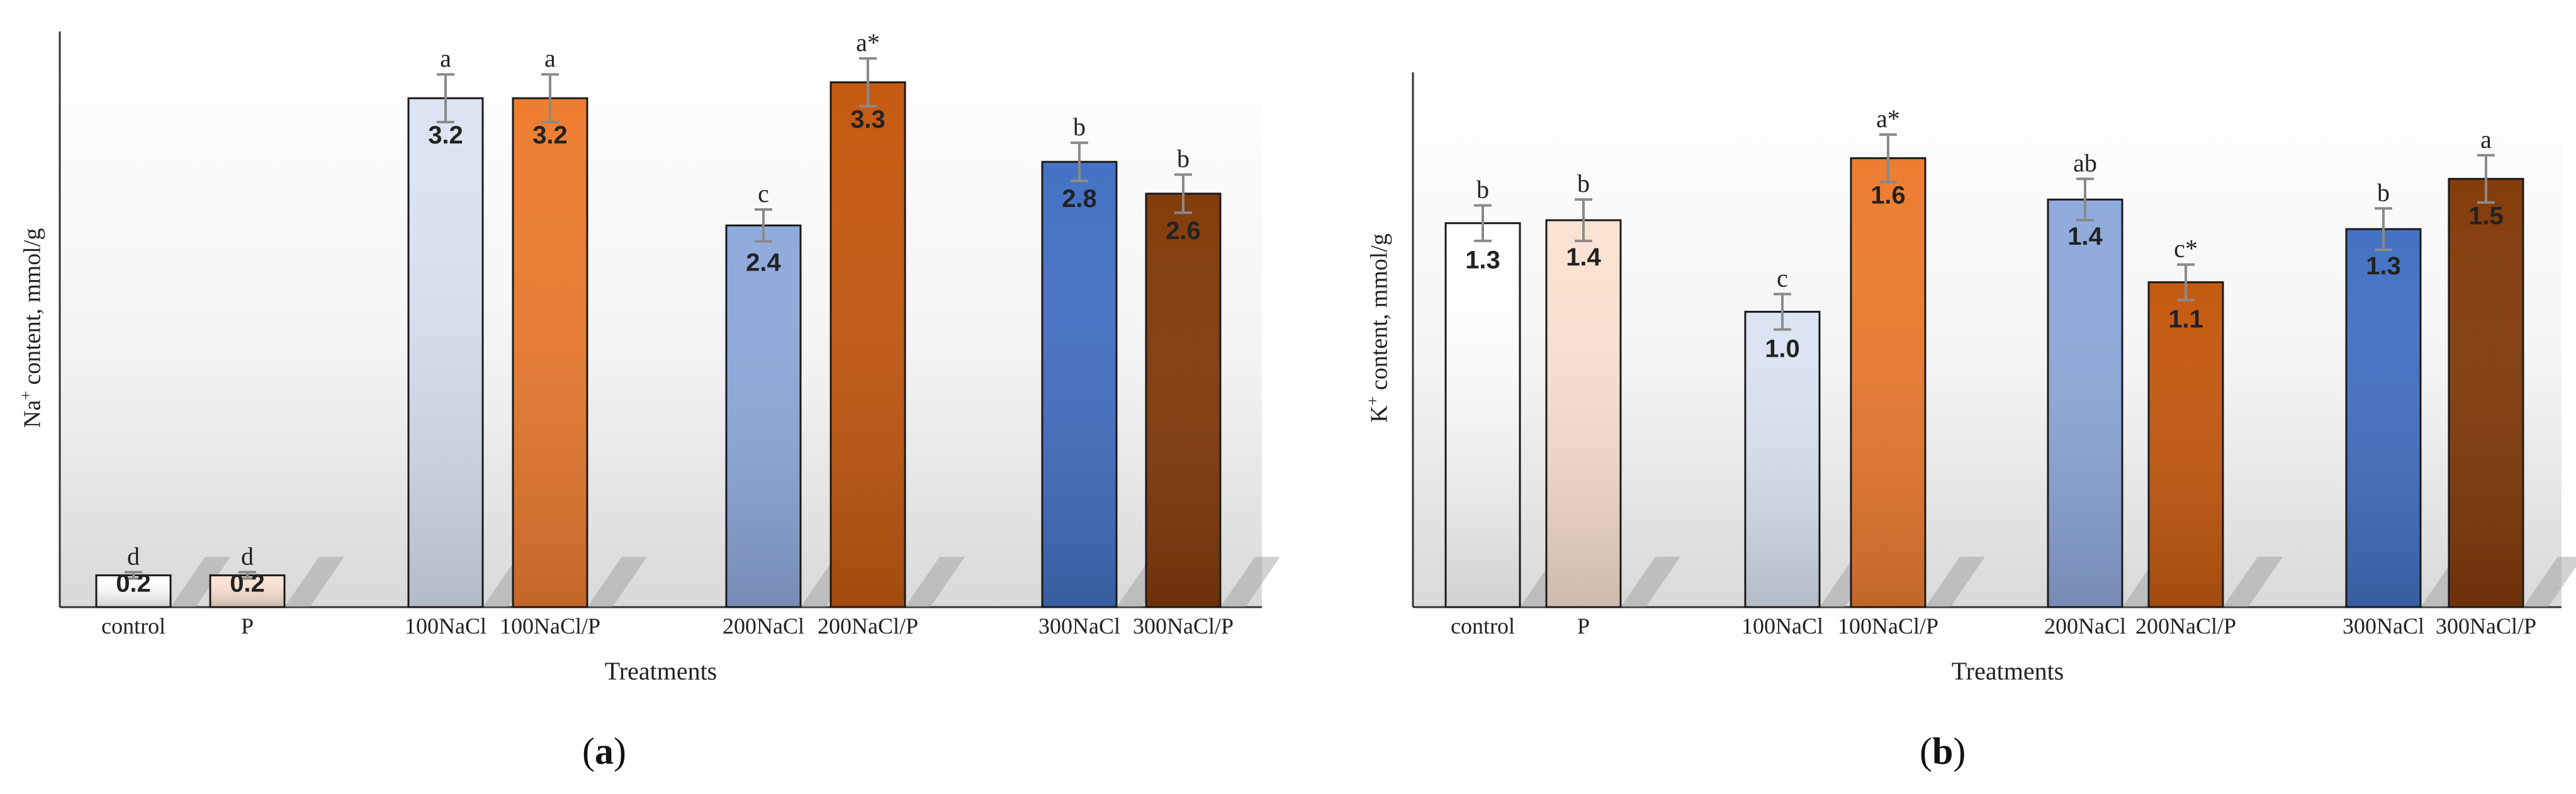  I want to click on data-label: 1.6, so click(1888, 195).